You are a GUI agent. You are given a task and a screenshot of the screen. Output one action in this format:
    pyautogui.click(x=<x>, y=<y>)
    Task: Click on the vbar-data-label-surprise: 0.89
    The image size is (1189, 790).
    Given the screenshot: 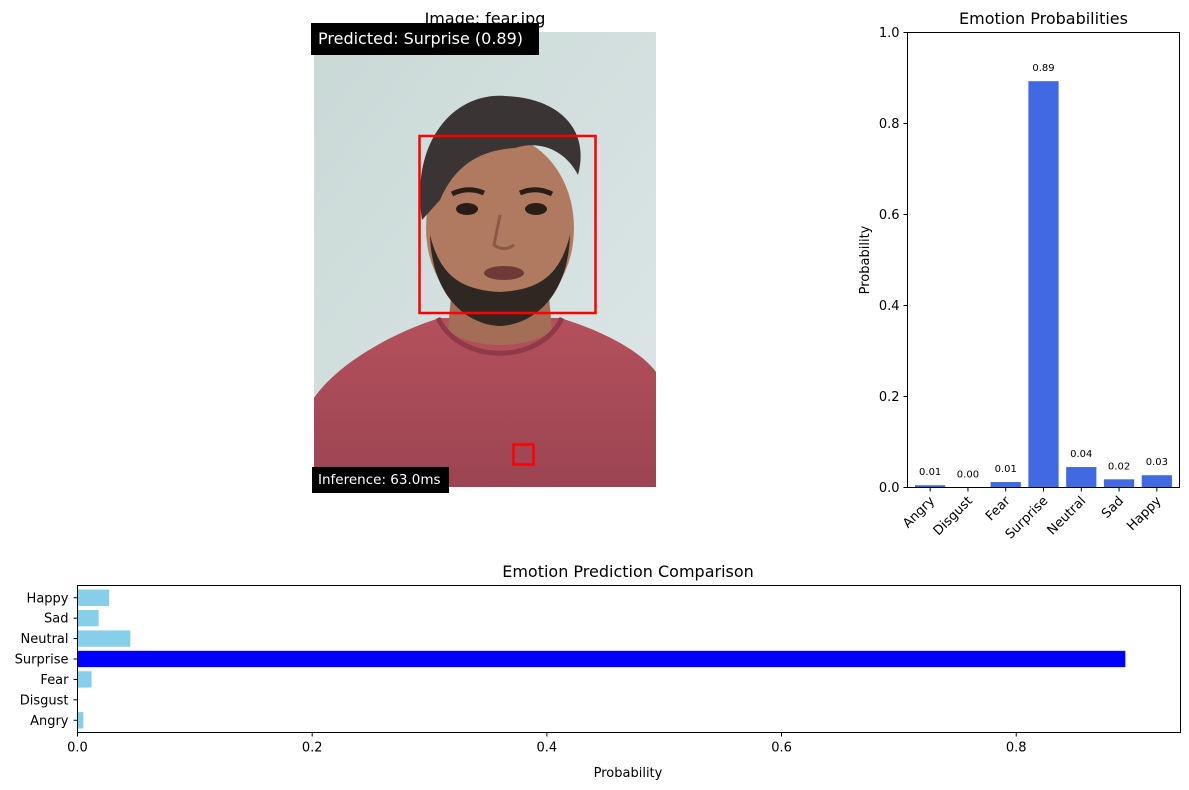 What is the action you would take?
    pyautogui.click(x=1043, y=68)
    